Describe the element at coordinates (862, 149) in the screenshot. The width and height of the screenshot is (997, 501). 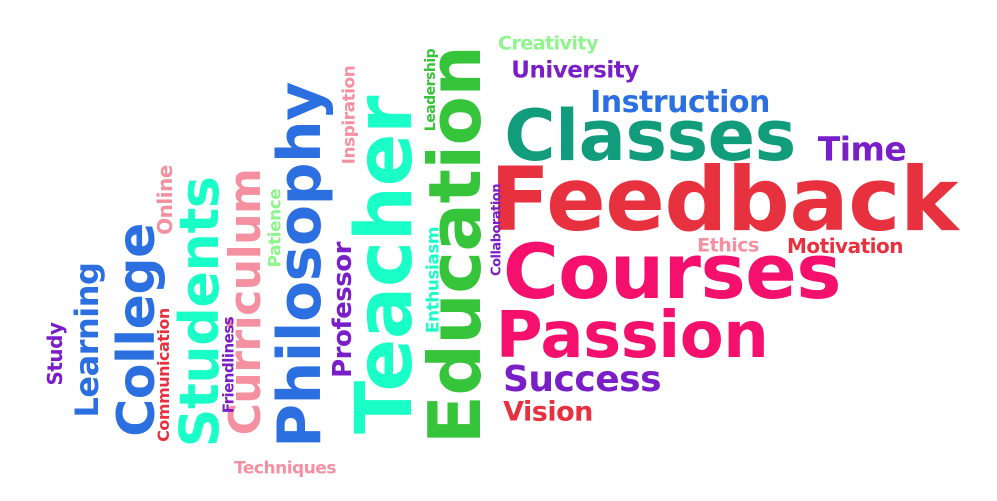
I see `word-time: Time` at that location.